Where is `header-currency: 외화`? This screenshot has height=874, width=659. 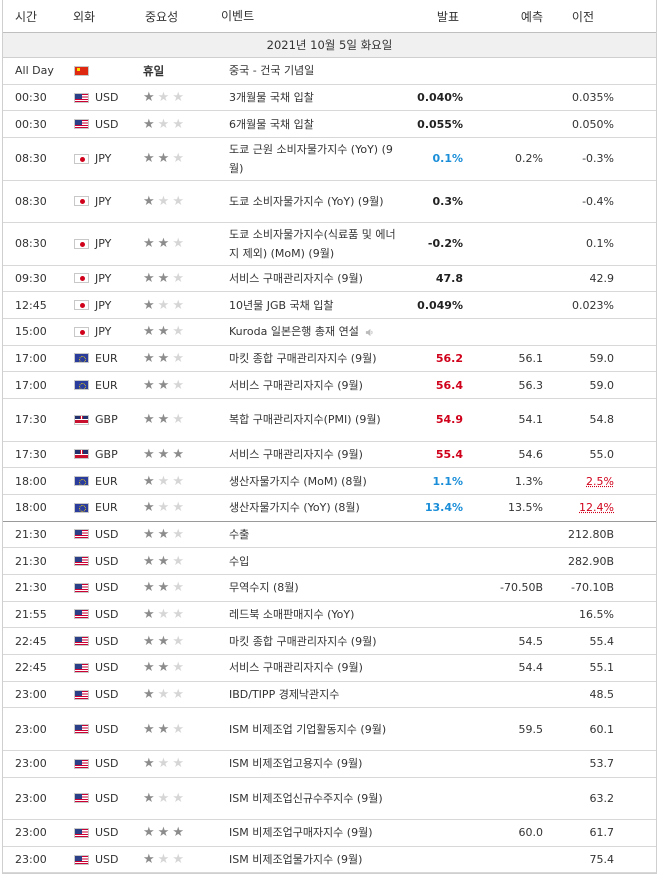 header-currency: 외화 is located at coordinates (84, 16).